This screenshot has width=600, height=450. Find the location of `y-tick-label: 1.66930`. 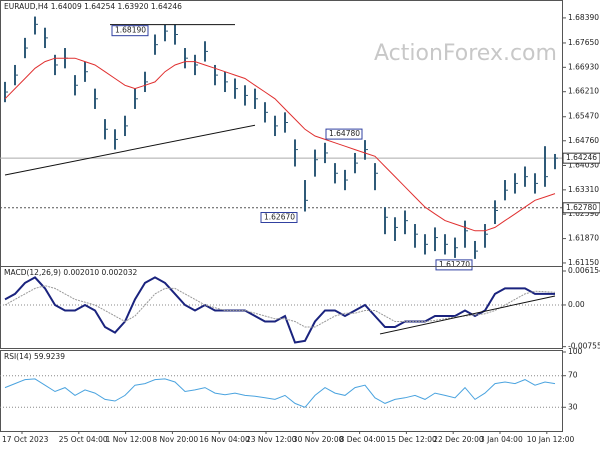

y-tick-label: 1.66930 is located at coordinates (583, 66).